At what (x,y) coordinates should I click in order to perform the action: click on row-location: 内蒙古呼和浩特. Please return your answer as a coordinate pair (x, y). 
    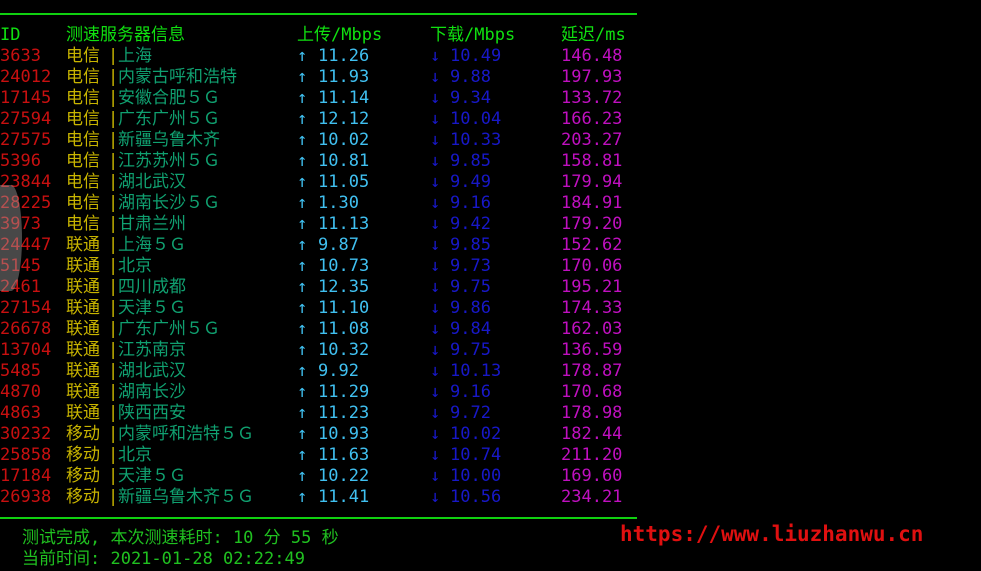
    Looking at the image, I should click on (177, 77).